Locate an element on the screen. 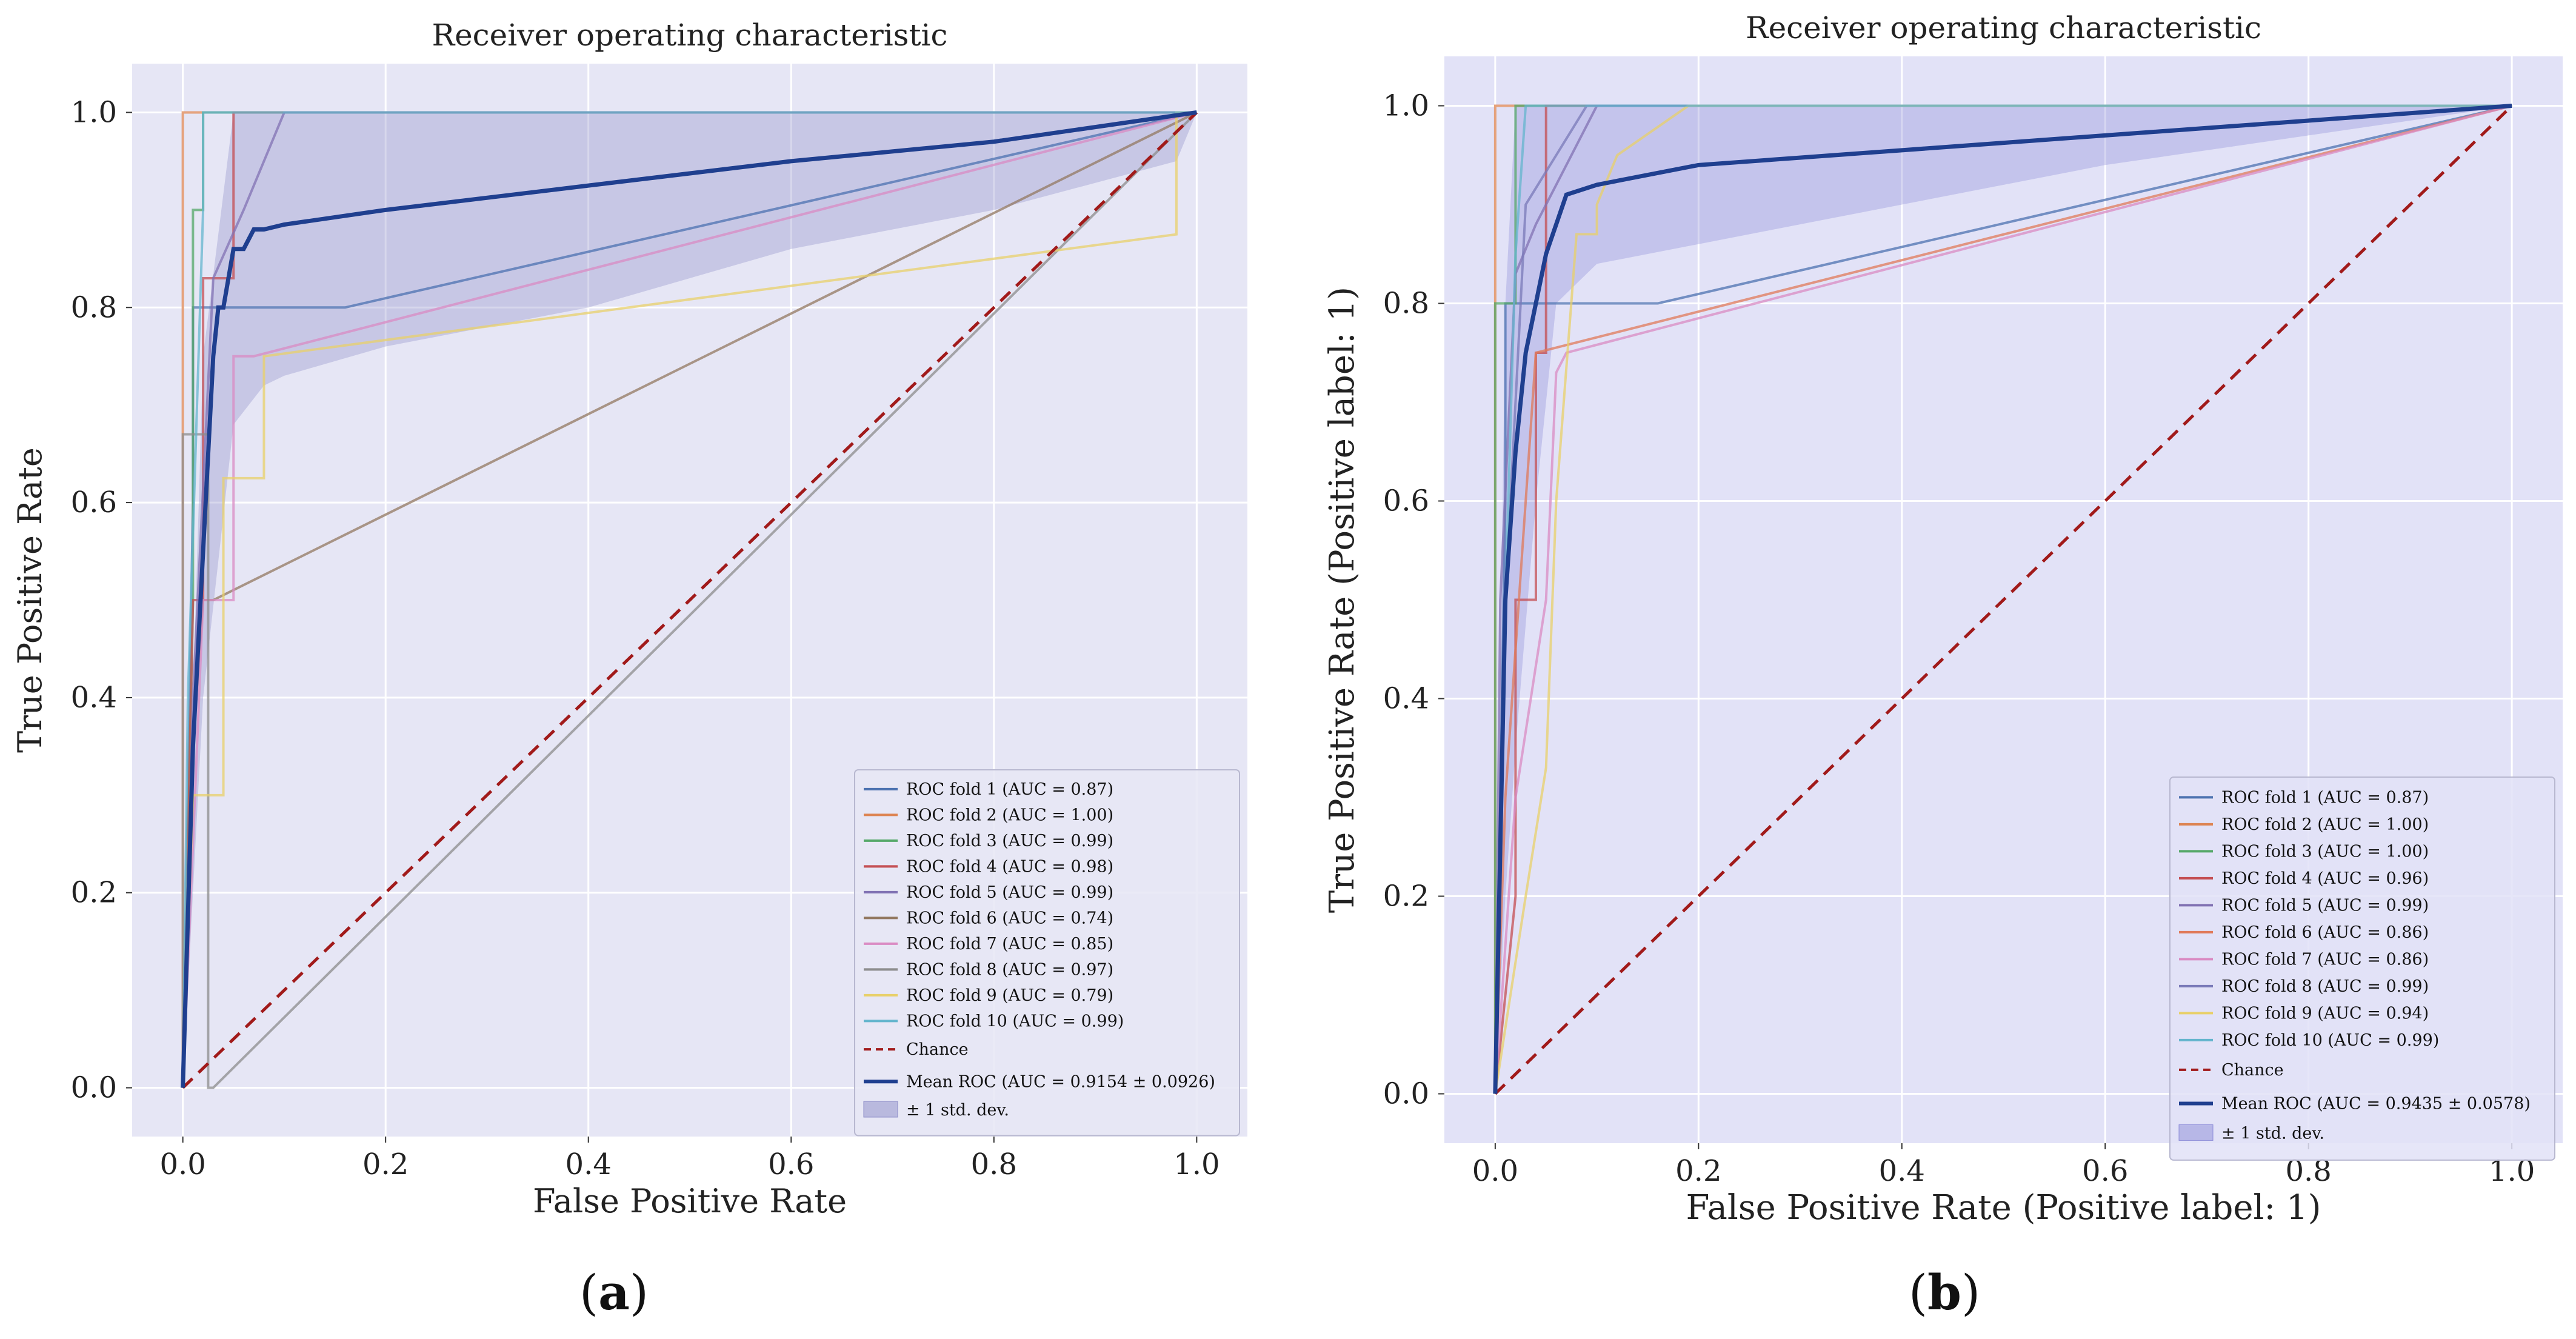 The width and height of the screenshot is (2576, 1339). panel-b-legend-label-13: ± 1 std. dev. is located at coordinates (2272, 1133).